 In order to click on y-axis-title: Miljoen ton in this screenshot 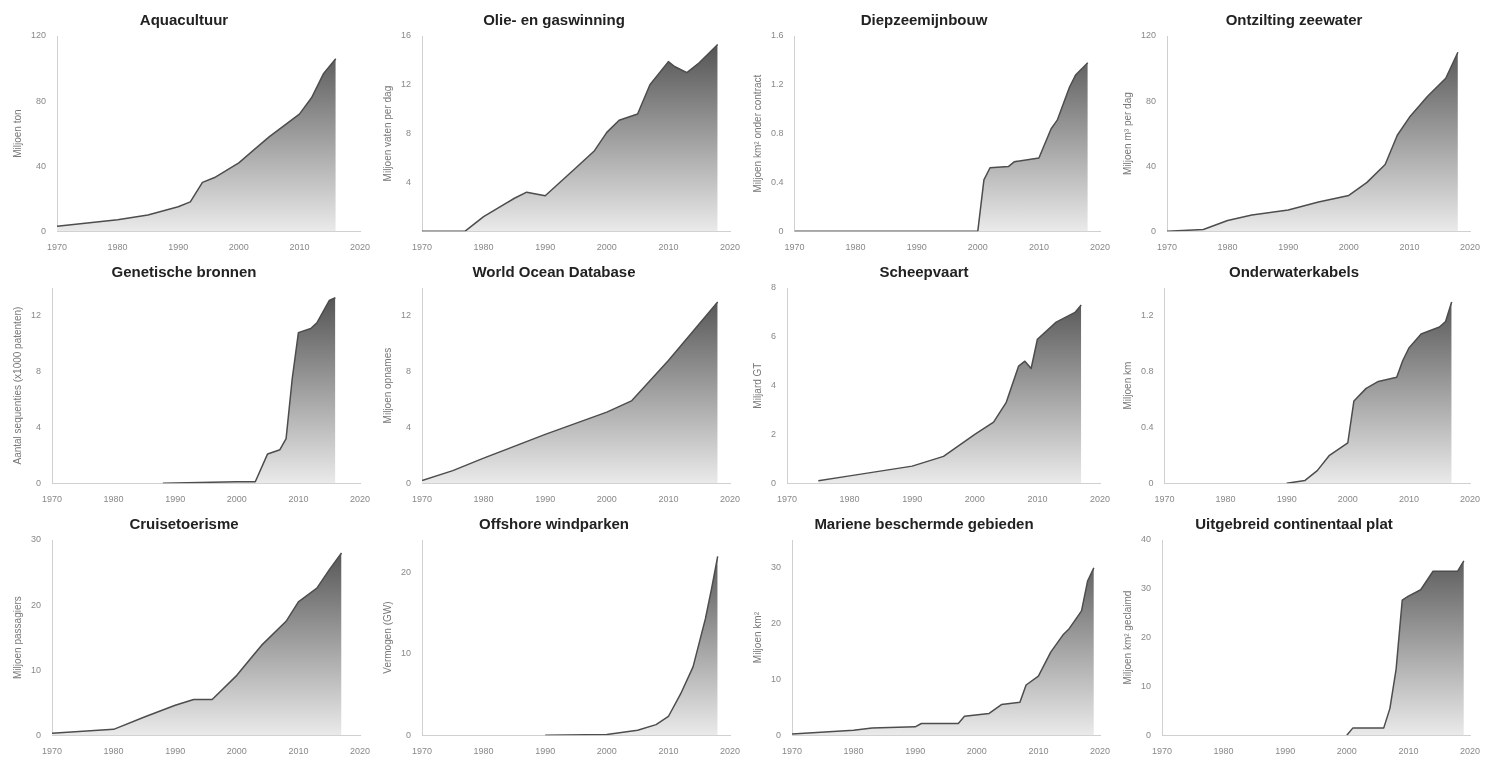, I will do `click(17, 133)`.